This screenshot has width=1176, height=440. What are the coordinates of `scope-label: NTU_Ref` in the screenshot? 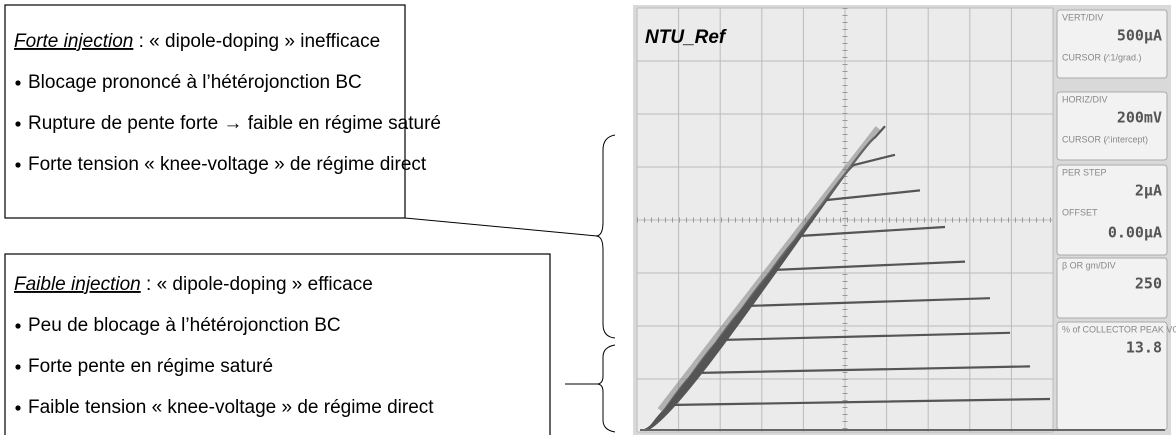 It's located at (686, 37).